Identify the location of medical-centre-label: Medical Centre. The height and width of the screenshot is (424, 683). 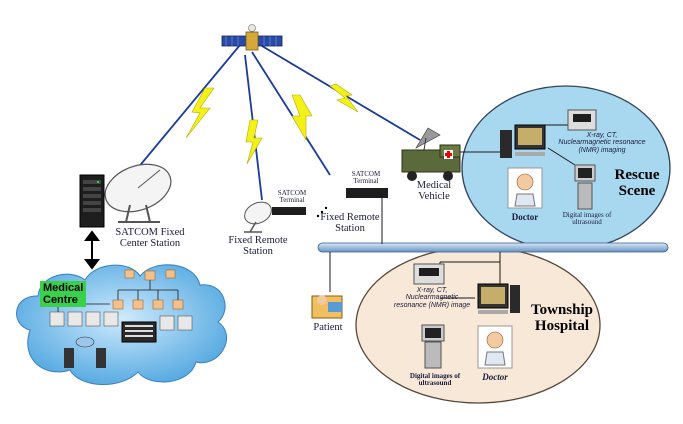
(63, 294).